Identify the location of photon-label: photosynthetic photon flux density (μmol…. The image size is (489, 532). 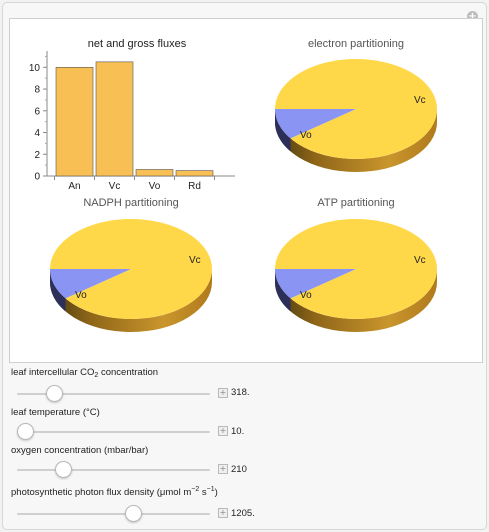
(114, 492).